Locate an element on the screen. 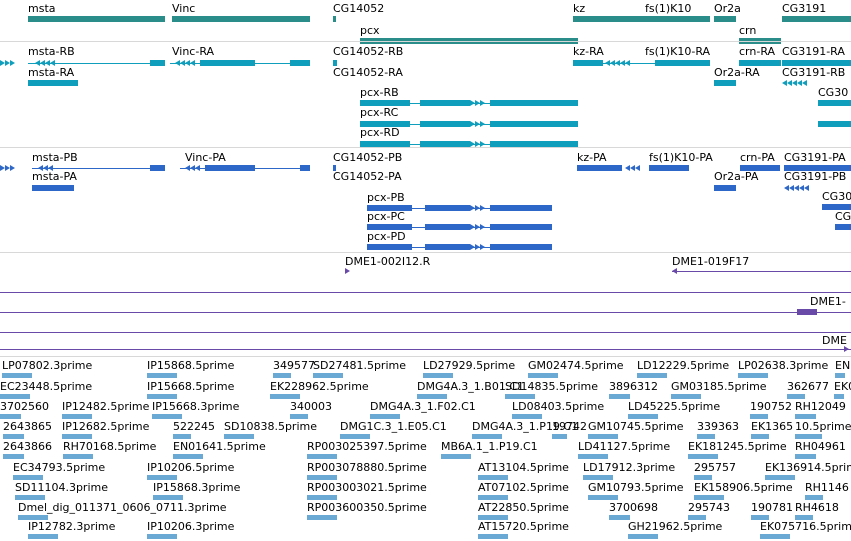 Image resolution: width=851 pixels, height=541 pixels. est-label: EK158906.5prime is located at coordinates (743, 487).